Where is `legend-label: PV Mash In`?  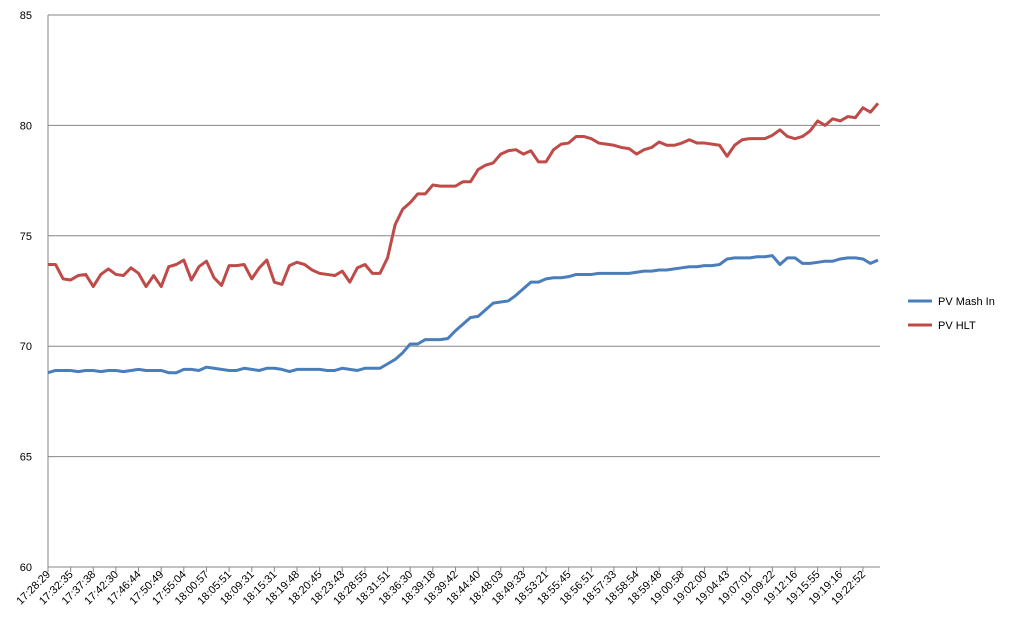
legend-label: PV Mash In is located at coordinates (966, 302).